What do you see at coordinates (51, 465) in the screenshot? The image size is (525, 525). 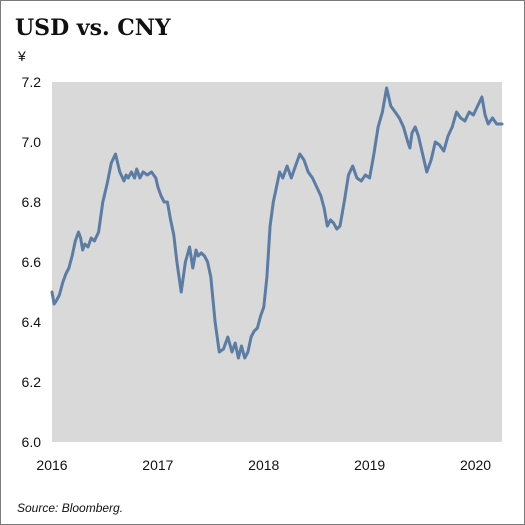 I see `x-tick-label: 2016` at bounding box center [51, 465].